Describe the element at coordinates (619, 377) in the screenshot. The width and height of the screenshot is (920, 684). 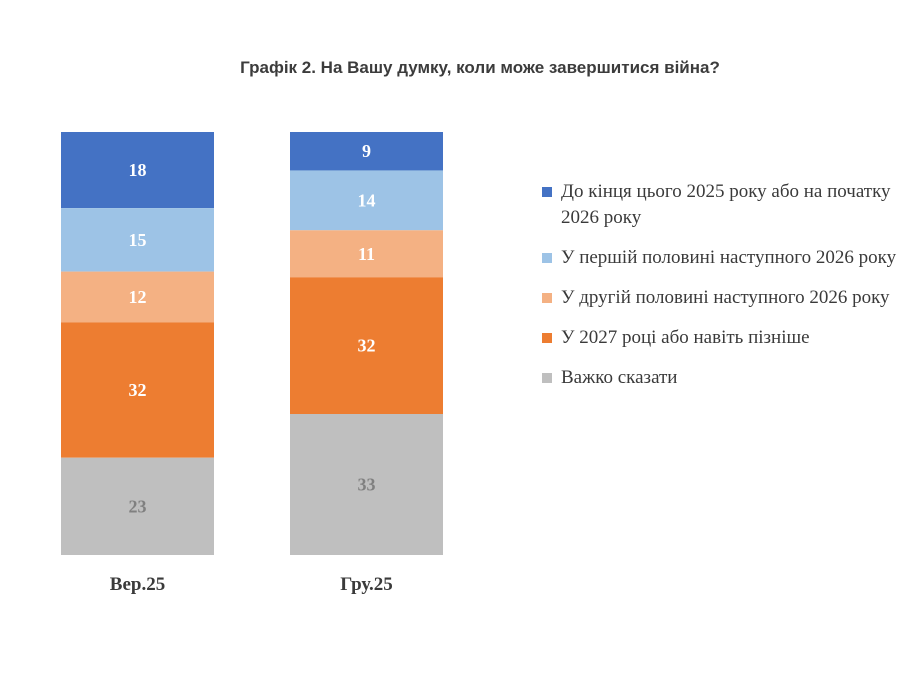
I see `legend-label: Важко сказати` at that location.